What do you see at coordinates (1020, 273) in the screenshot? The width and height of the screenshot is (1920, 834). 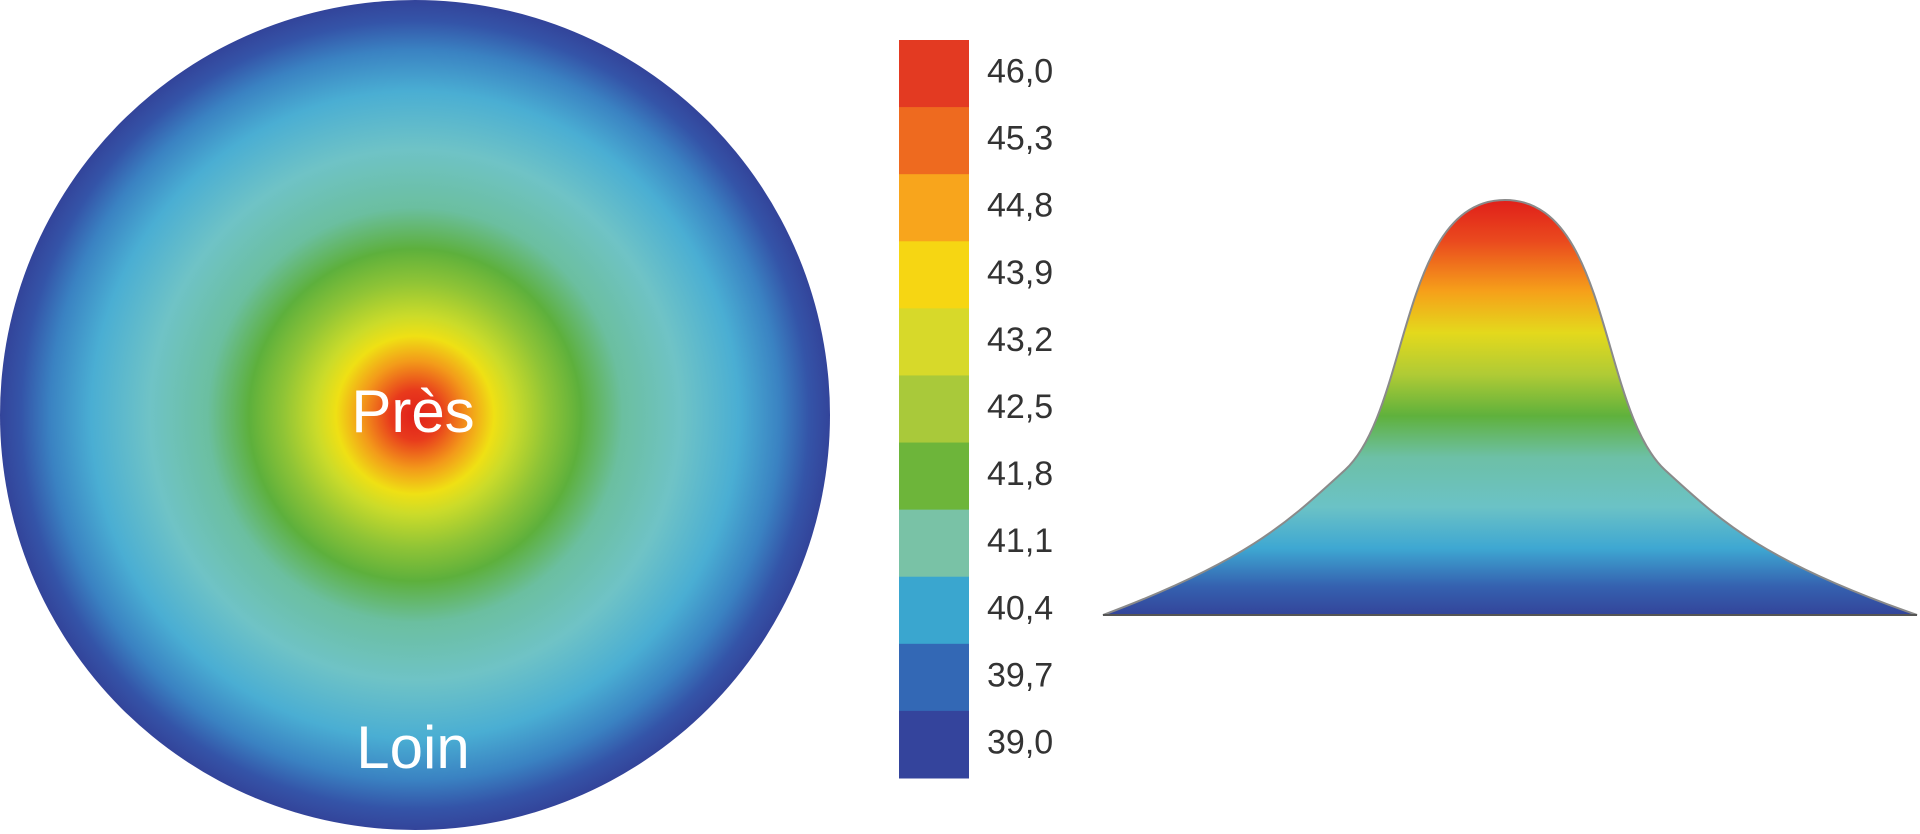 I see `color-scale-value: 43,9` at bounding box center [1020, 273].